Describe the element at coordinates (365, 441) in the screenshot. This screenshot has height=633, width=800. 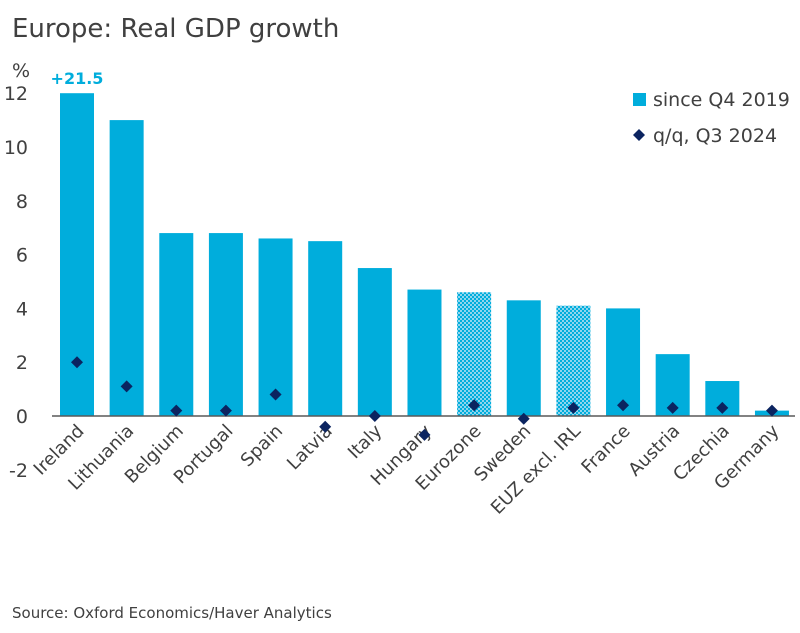
I see `x-tick-label: Italy` at that location.